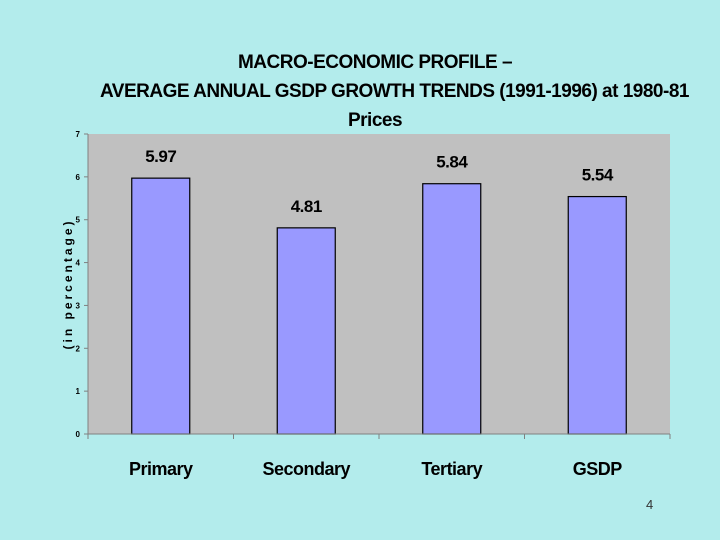  I want to click on data-label: 5.54, so click(598, 175).